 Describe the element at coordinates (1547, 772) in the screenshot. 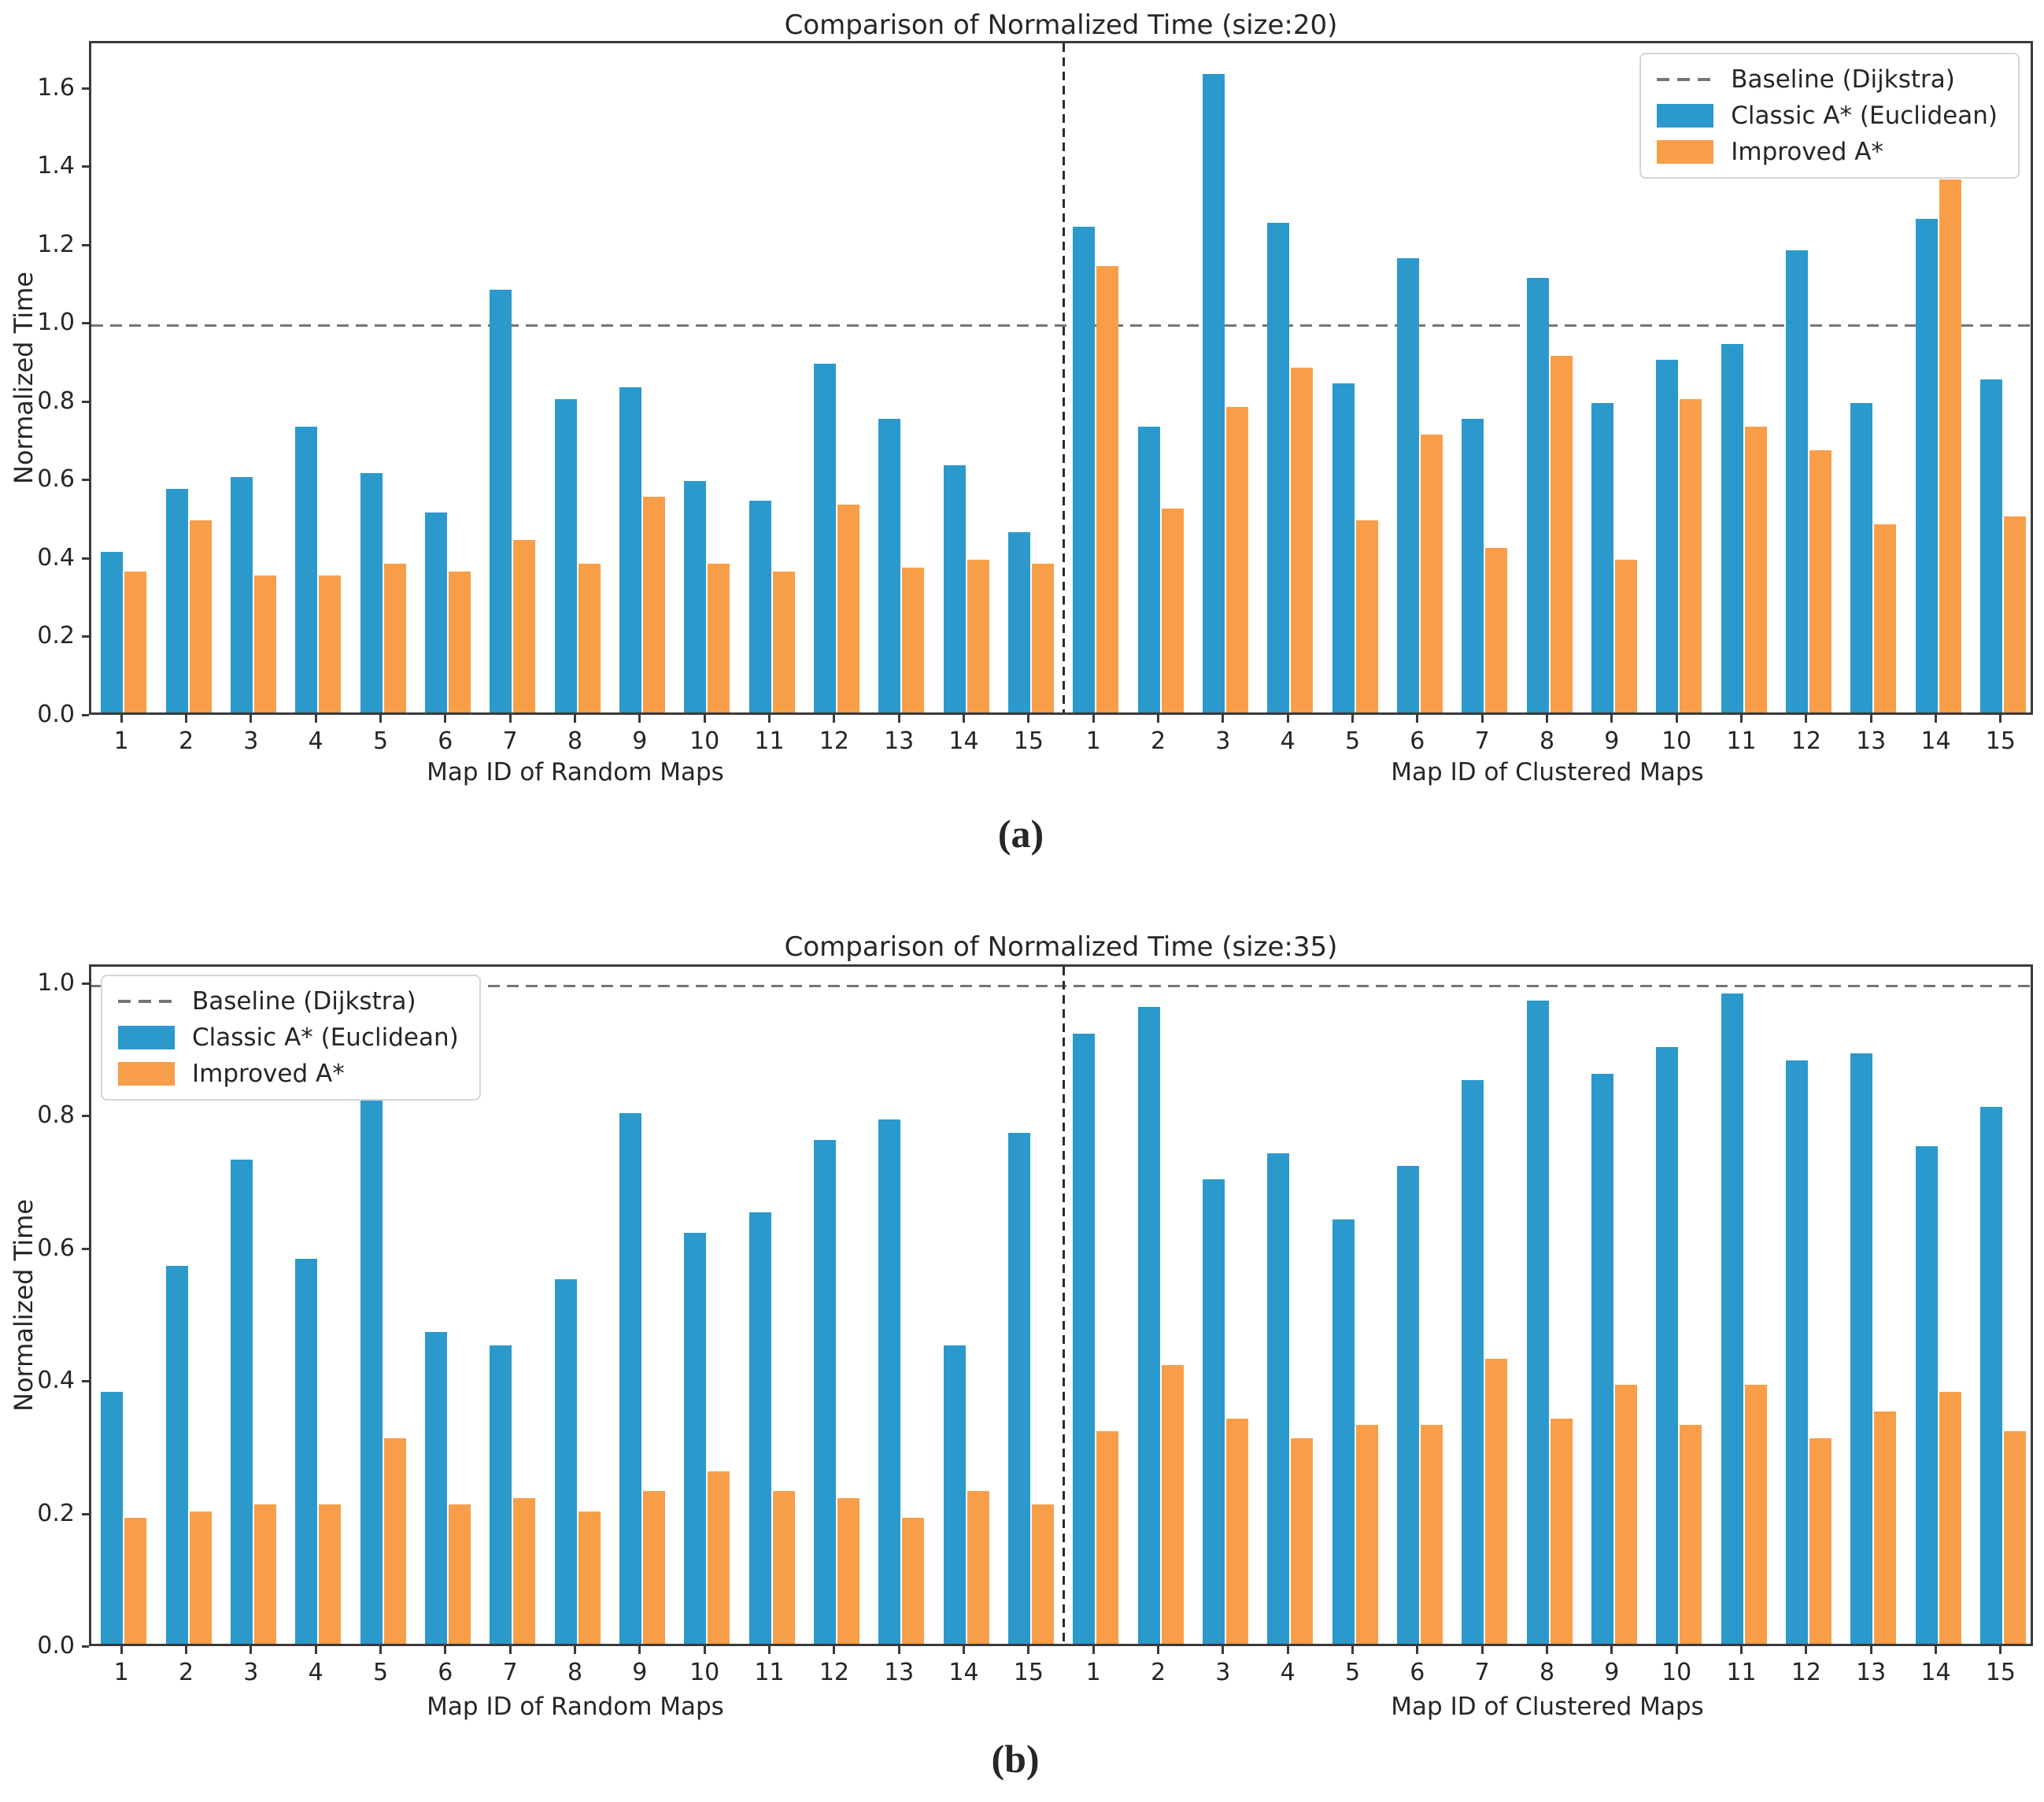

I see `chart-a-xlabel-clustered: Map ID of Clustered Maps` at that location.